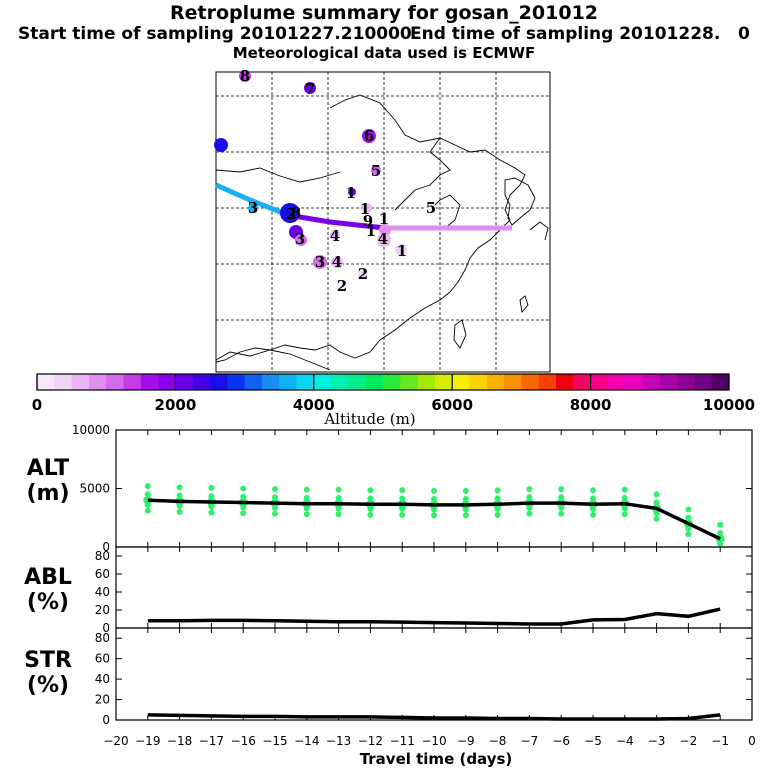 The height and width of the screenshot is (768, 768). What do you see at coordinates (729, 405) in the screenshot?
I see `colorbar-tick-label: 10000` at bounding box center [729, 405].